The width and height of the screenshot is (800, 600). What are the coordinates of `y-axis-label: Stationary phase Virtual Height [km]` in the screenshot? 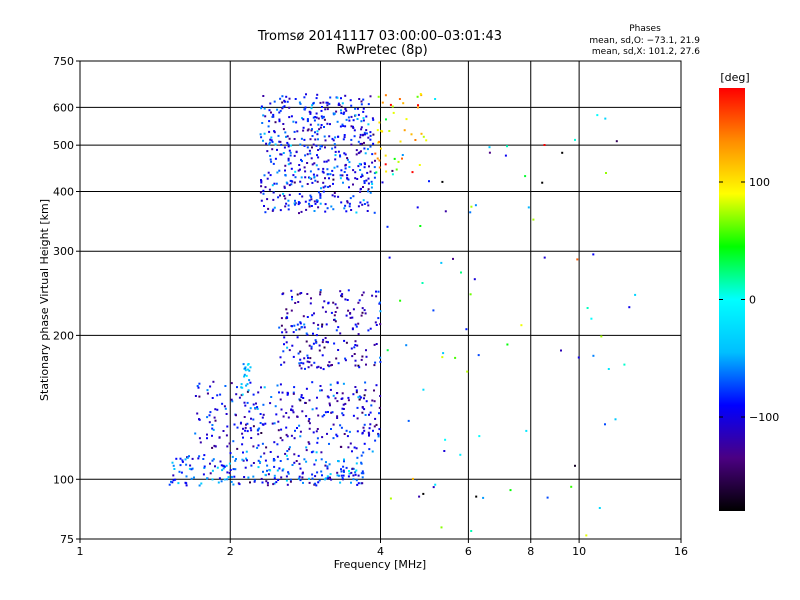 It's located at (44, 300).